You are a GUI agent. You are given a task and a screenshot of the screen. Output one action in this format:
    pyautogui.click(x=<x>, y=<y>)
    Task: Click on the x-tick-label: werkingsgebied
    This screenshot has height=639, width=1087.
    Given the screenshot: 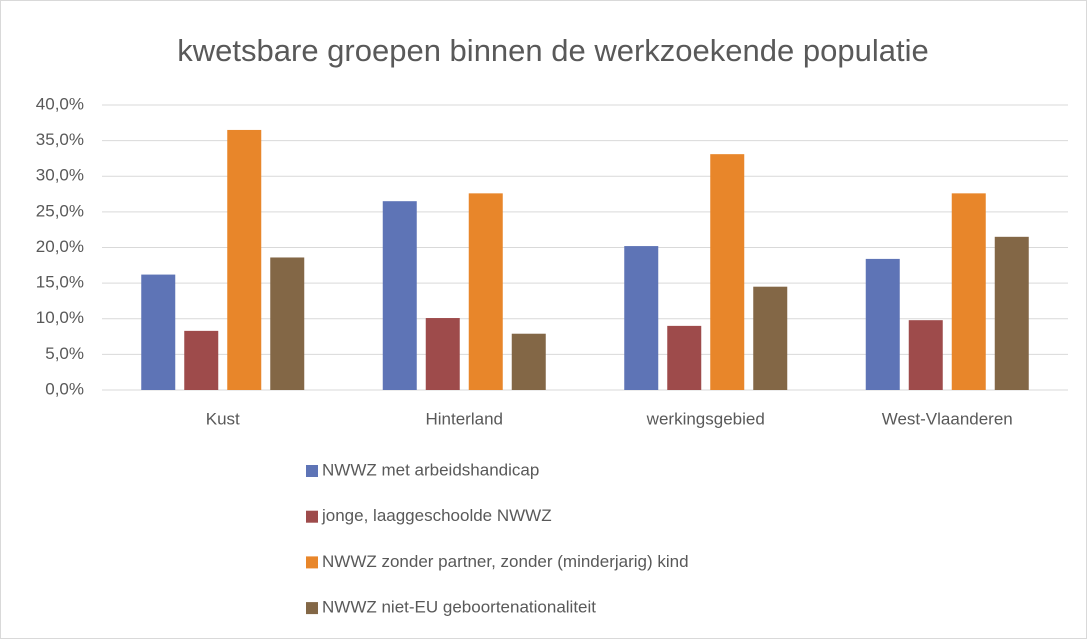 What is the action you would take?
    pyautogui.click(x=705, y=418)
    